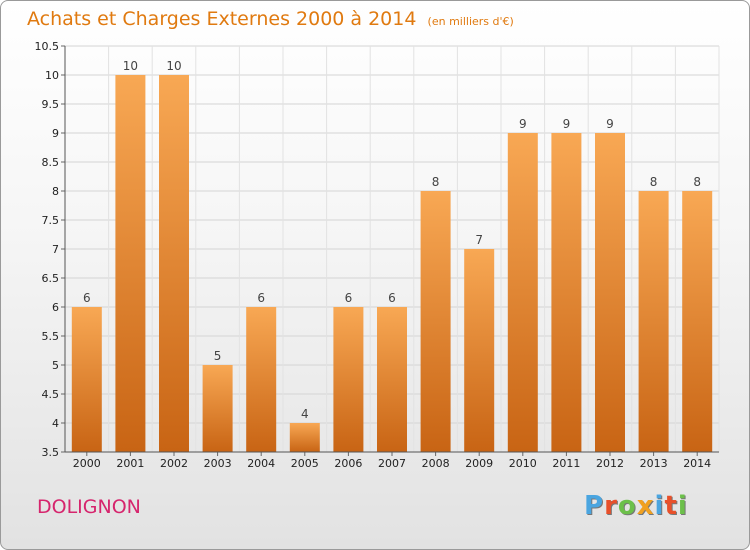 The image size is (750, 550). What do you see at coordinates (218, 463) in the screenshot?
I see `x-tick-label: 2003` at bounding box center [218, 463].